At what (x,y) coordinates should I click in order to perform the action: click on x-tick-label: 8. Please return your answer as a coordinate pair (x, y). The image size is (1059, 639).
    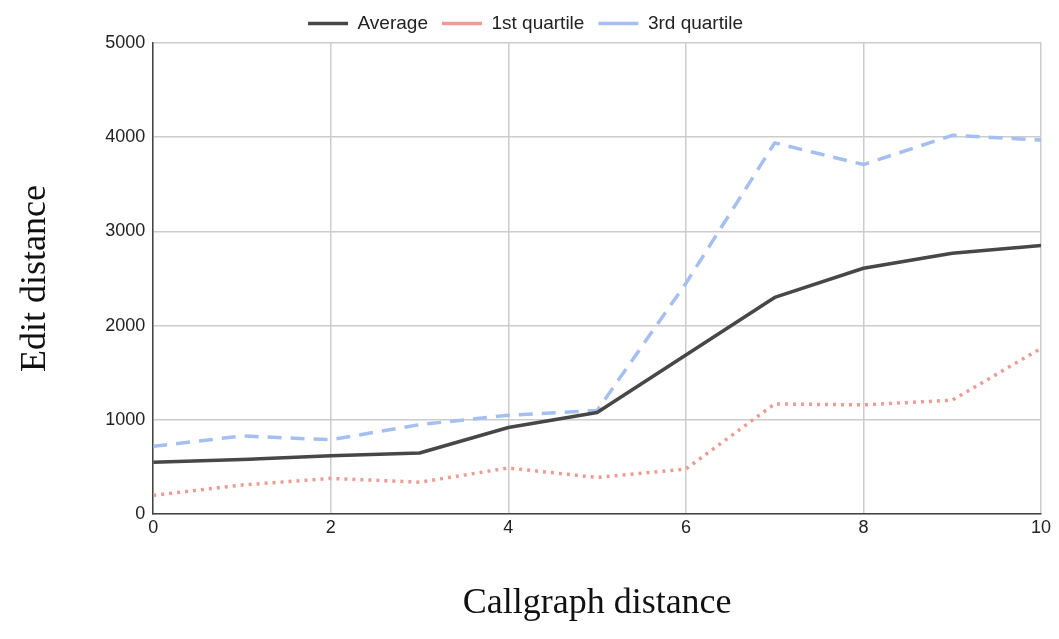
    Looking at the image, I should click on (863, 526).